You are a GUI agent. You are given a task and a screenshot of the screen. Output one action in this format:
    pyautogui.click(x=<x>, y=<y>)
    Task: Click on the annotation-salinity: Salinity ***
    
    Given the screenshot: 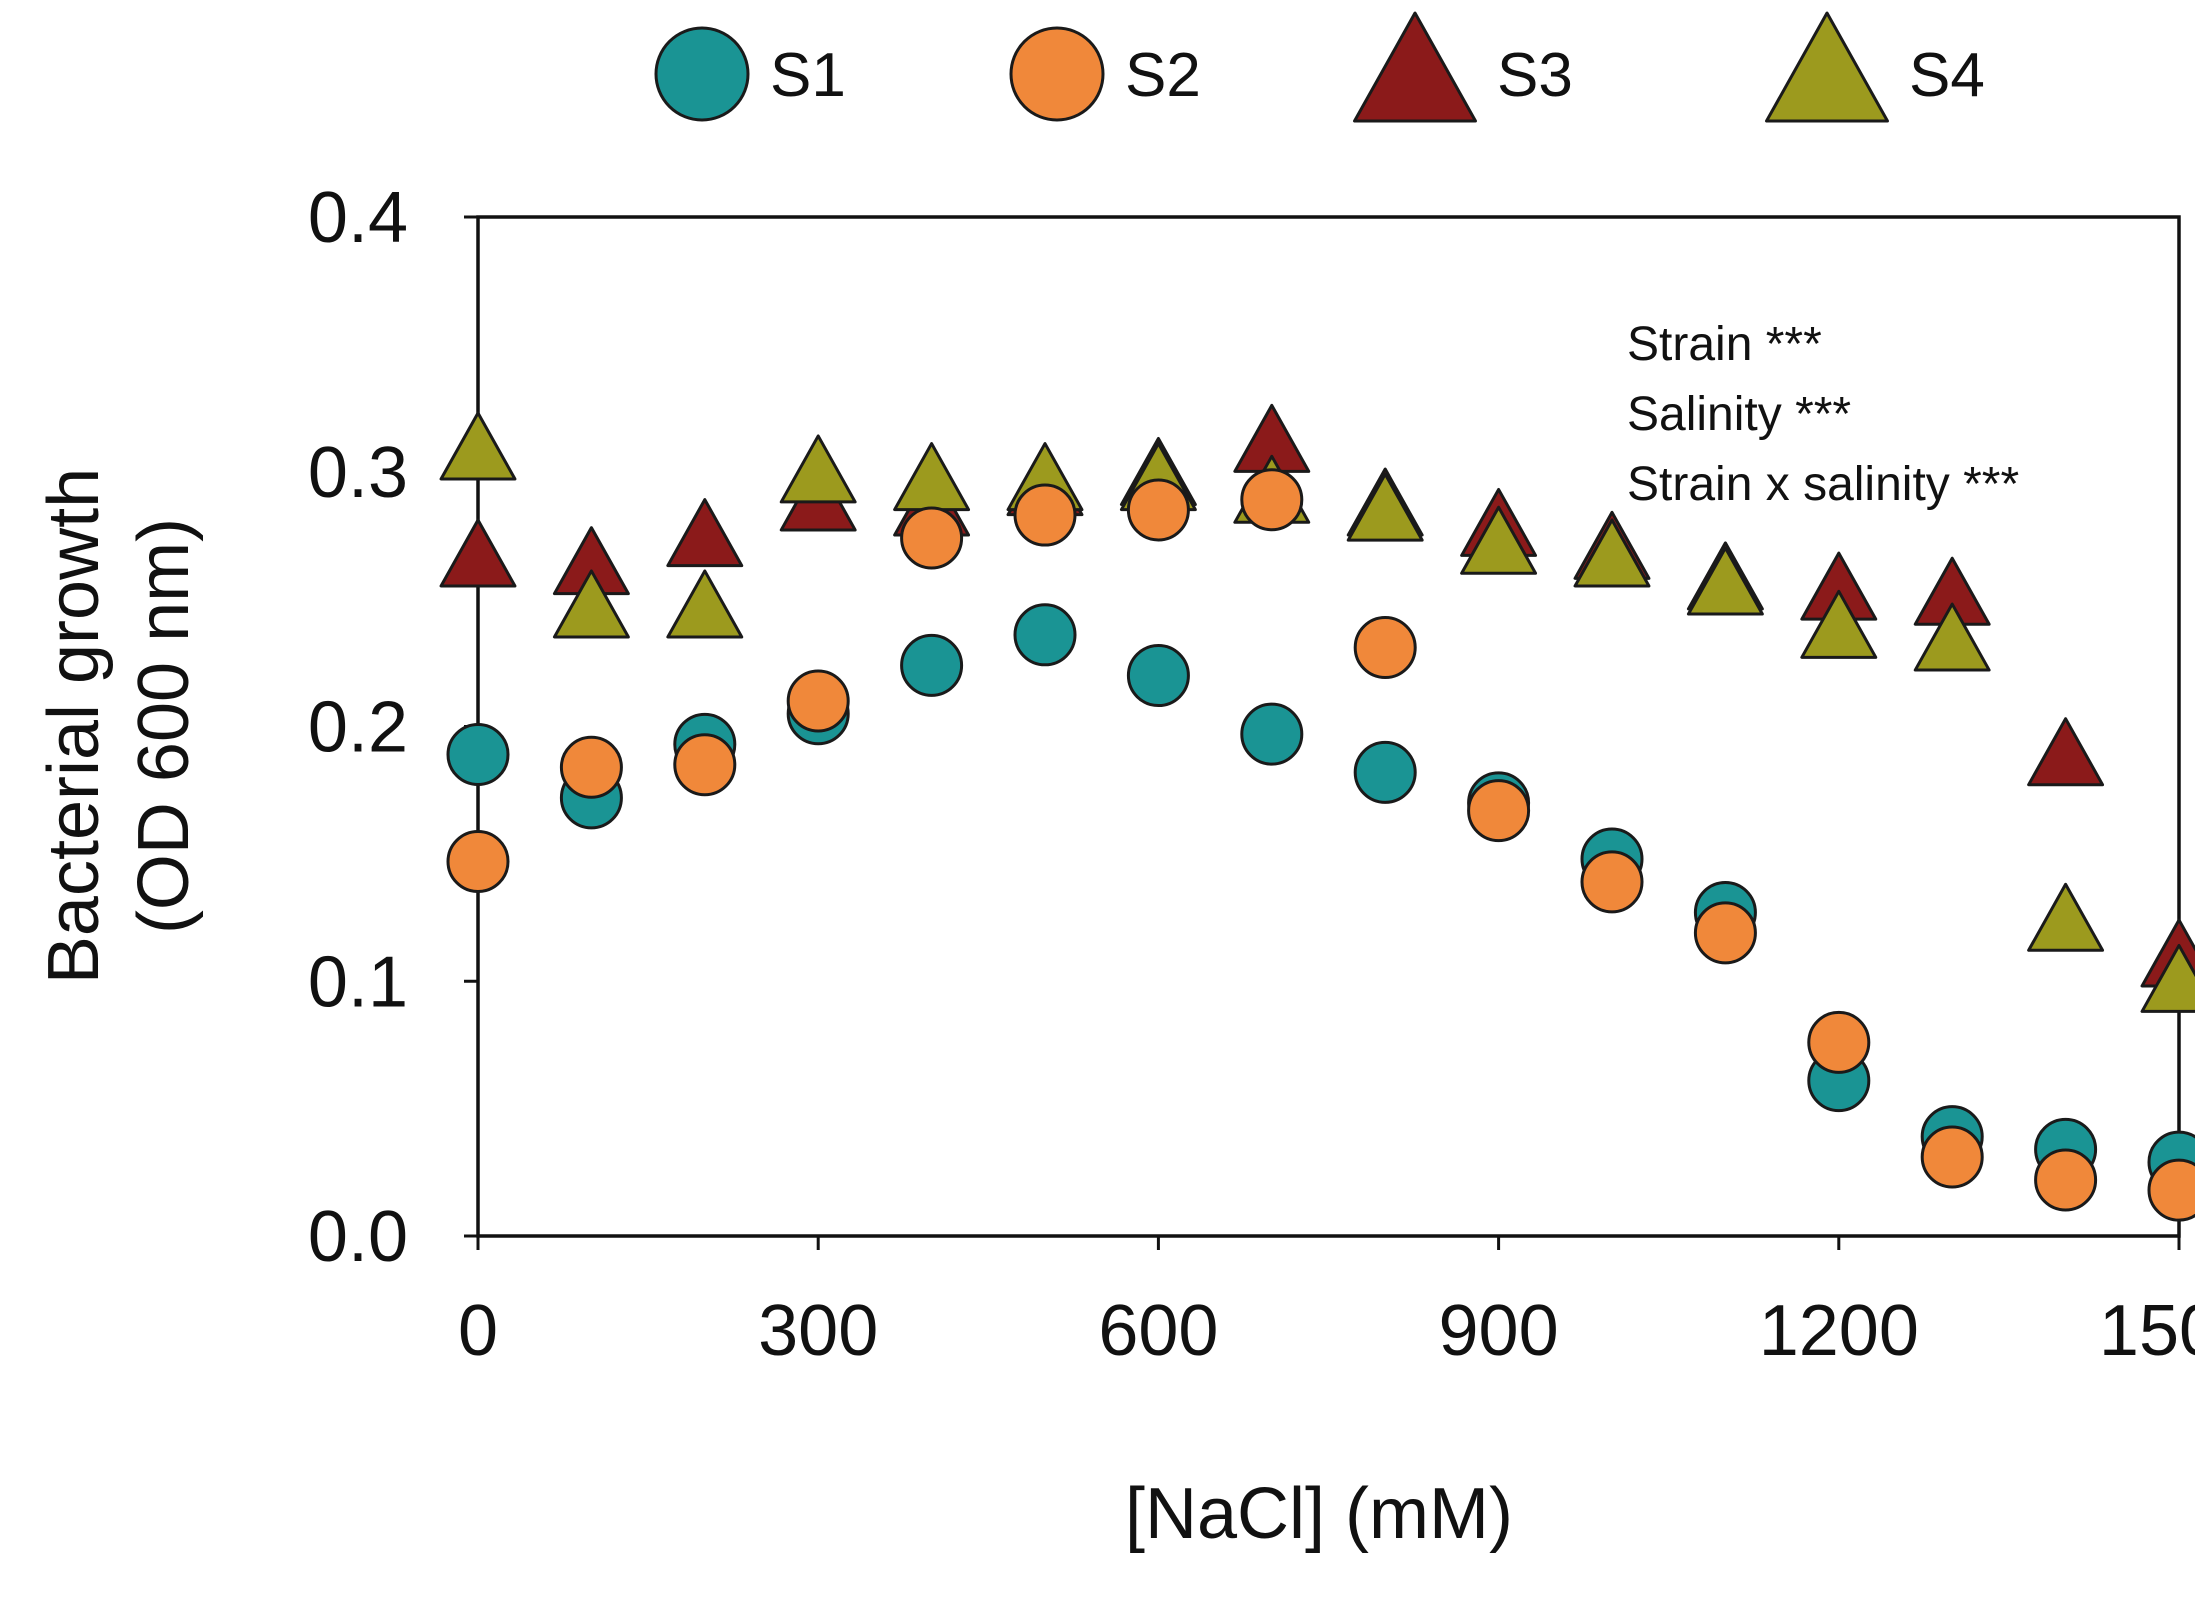 What is the action you would take?
    pyautogui.click(x=1739, y=414)
    